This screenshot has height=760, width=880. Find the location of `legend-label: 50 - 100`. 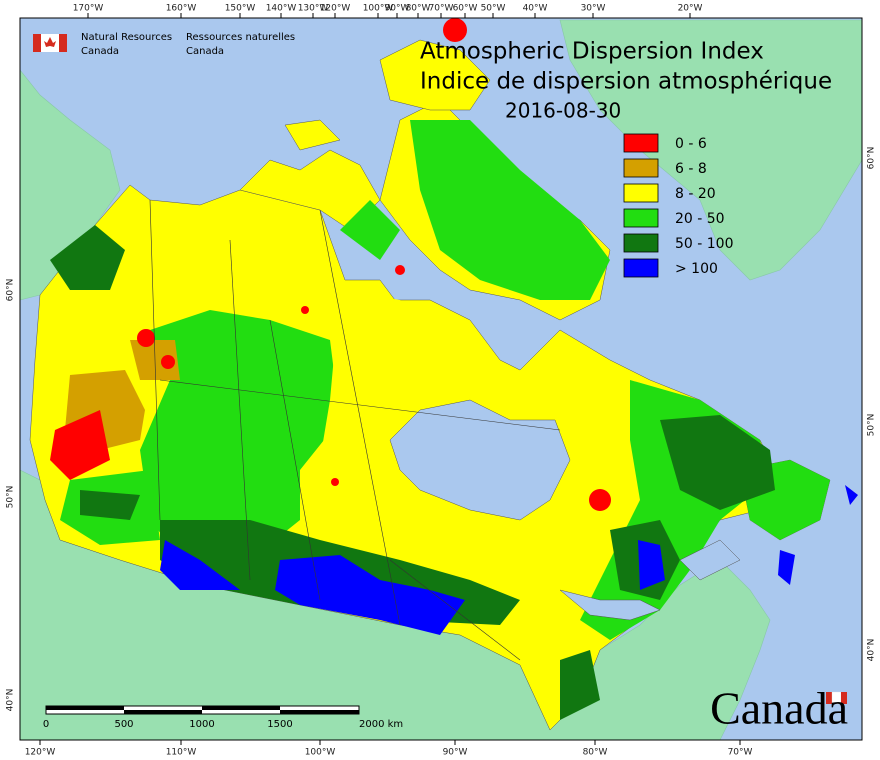

legend-label: 50 - 100 is located at coordinates (704, 244).